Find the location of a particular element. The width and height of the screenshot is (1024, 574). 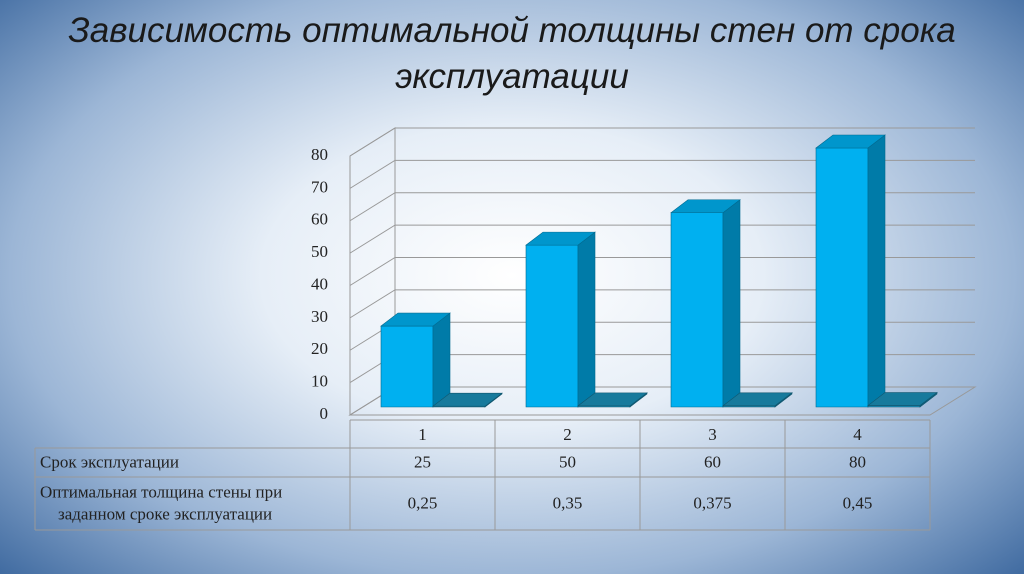

x-tick-label: 1 is located at coordinates (422, 434).